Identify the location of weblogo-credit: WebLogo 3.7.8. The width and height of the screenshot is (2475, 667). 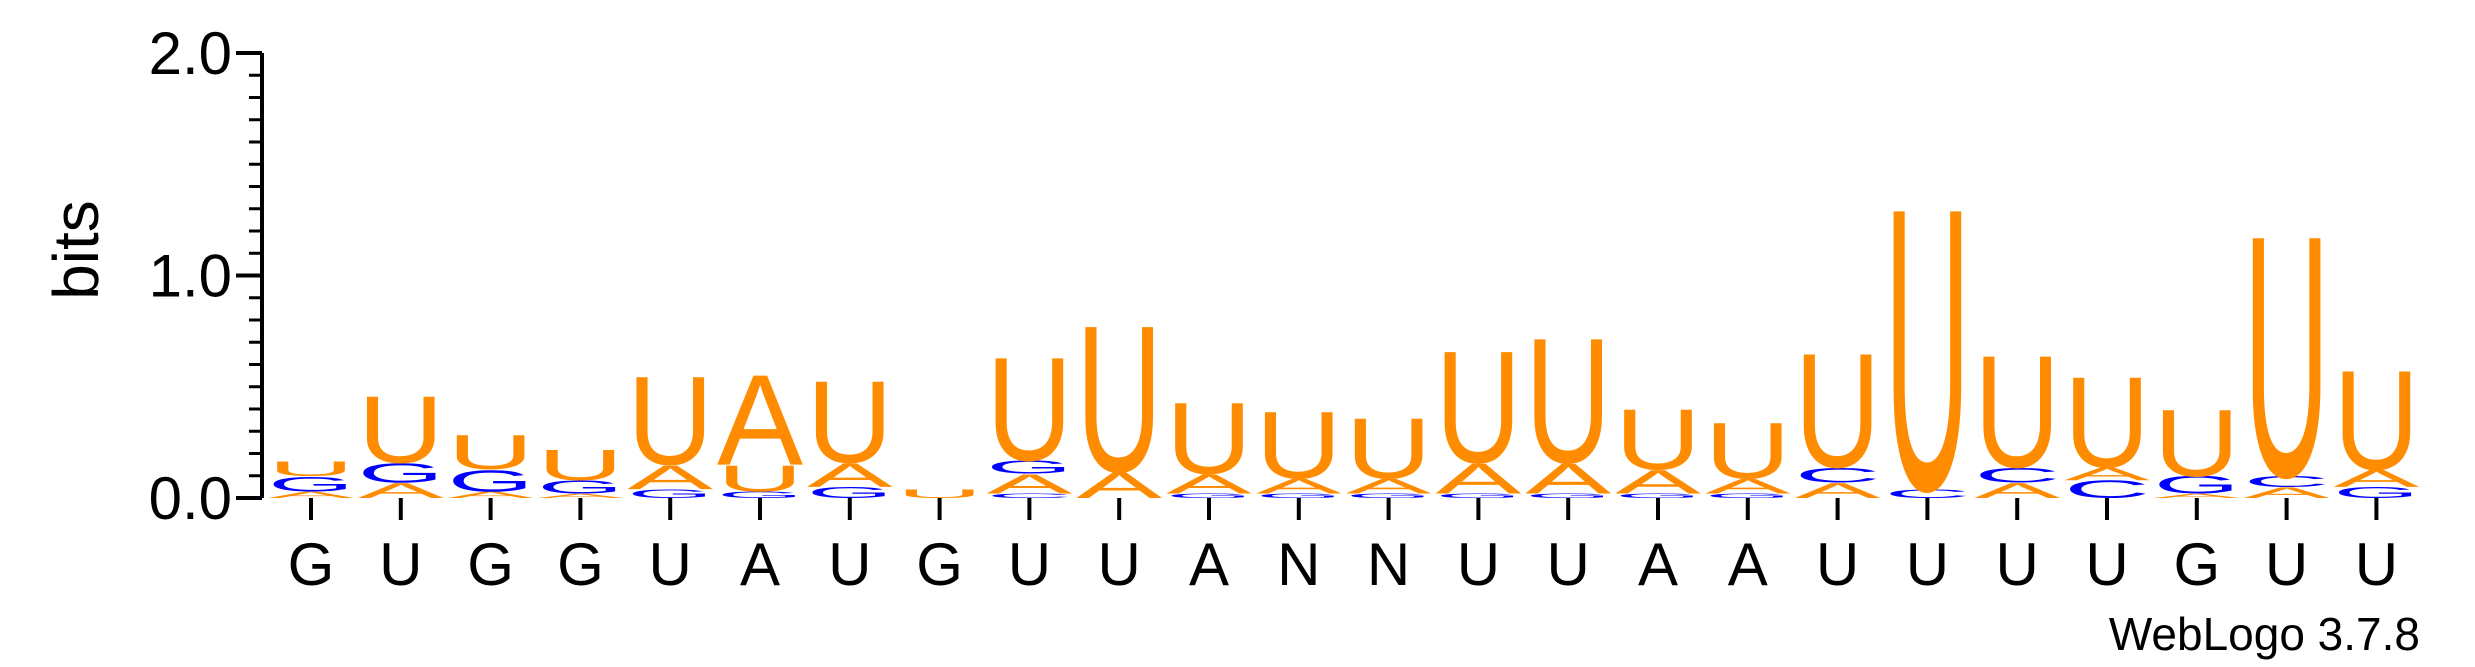
(2264, 634).